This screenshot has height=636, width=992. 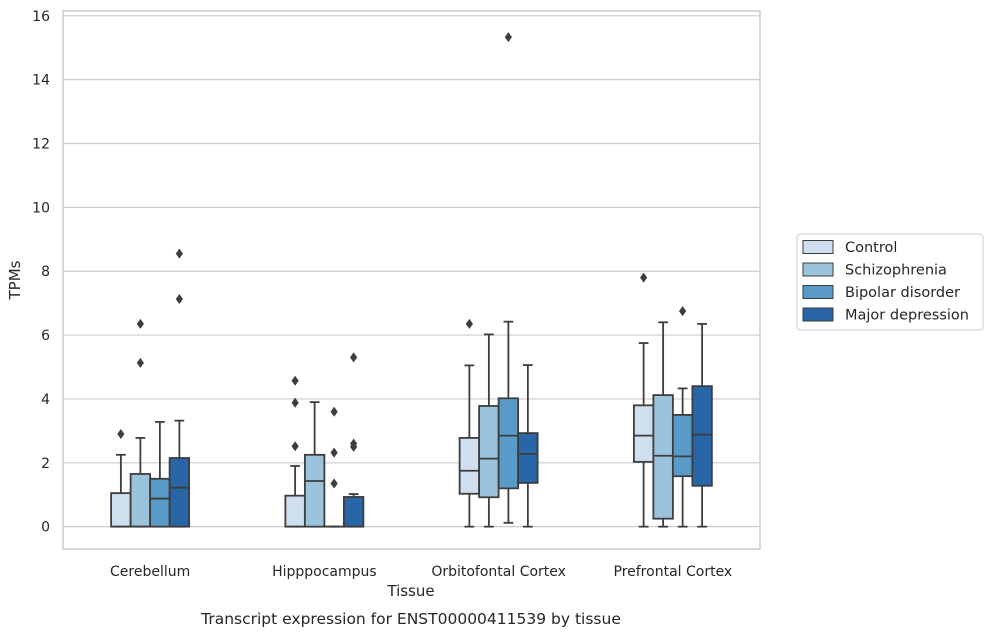 I want to click on y-tick-label: 0, so click(x=45, y=528).